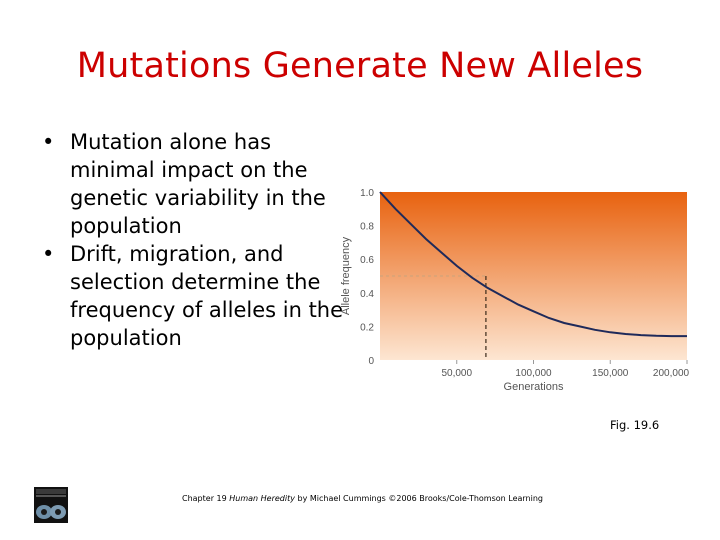 The width and height of the screenshot is (720, 540). What do you see at coordinates (565, 369) in the screenshot?
I see `x-axis-ticks: 50,000 100,000 150,000 200,000` at bounding box center [565, 369].